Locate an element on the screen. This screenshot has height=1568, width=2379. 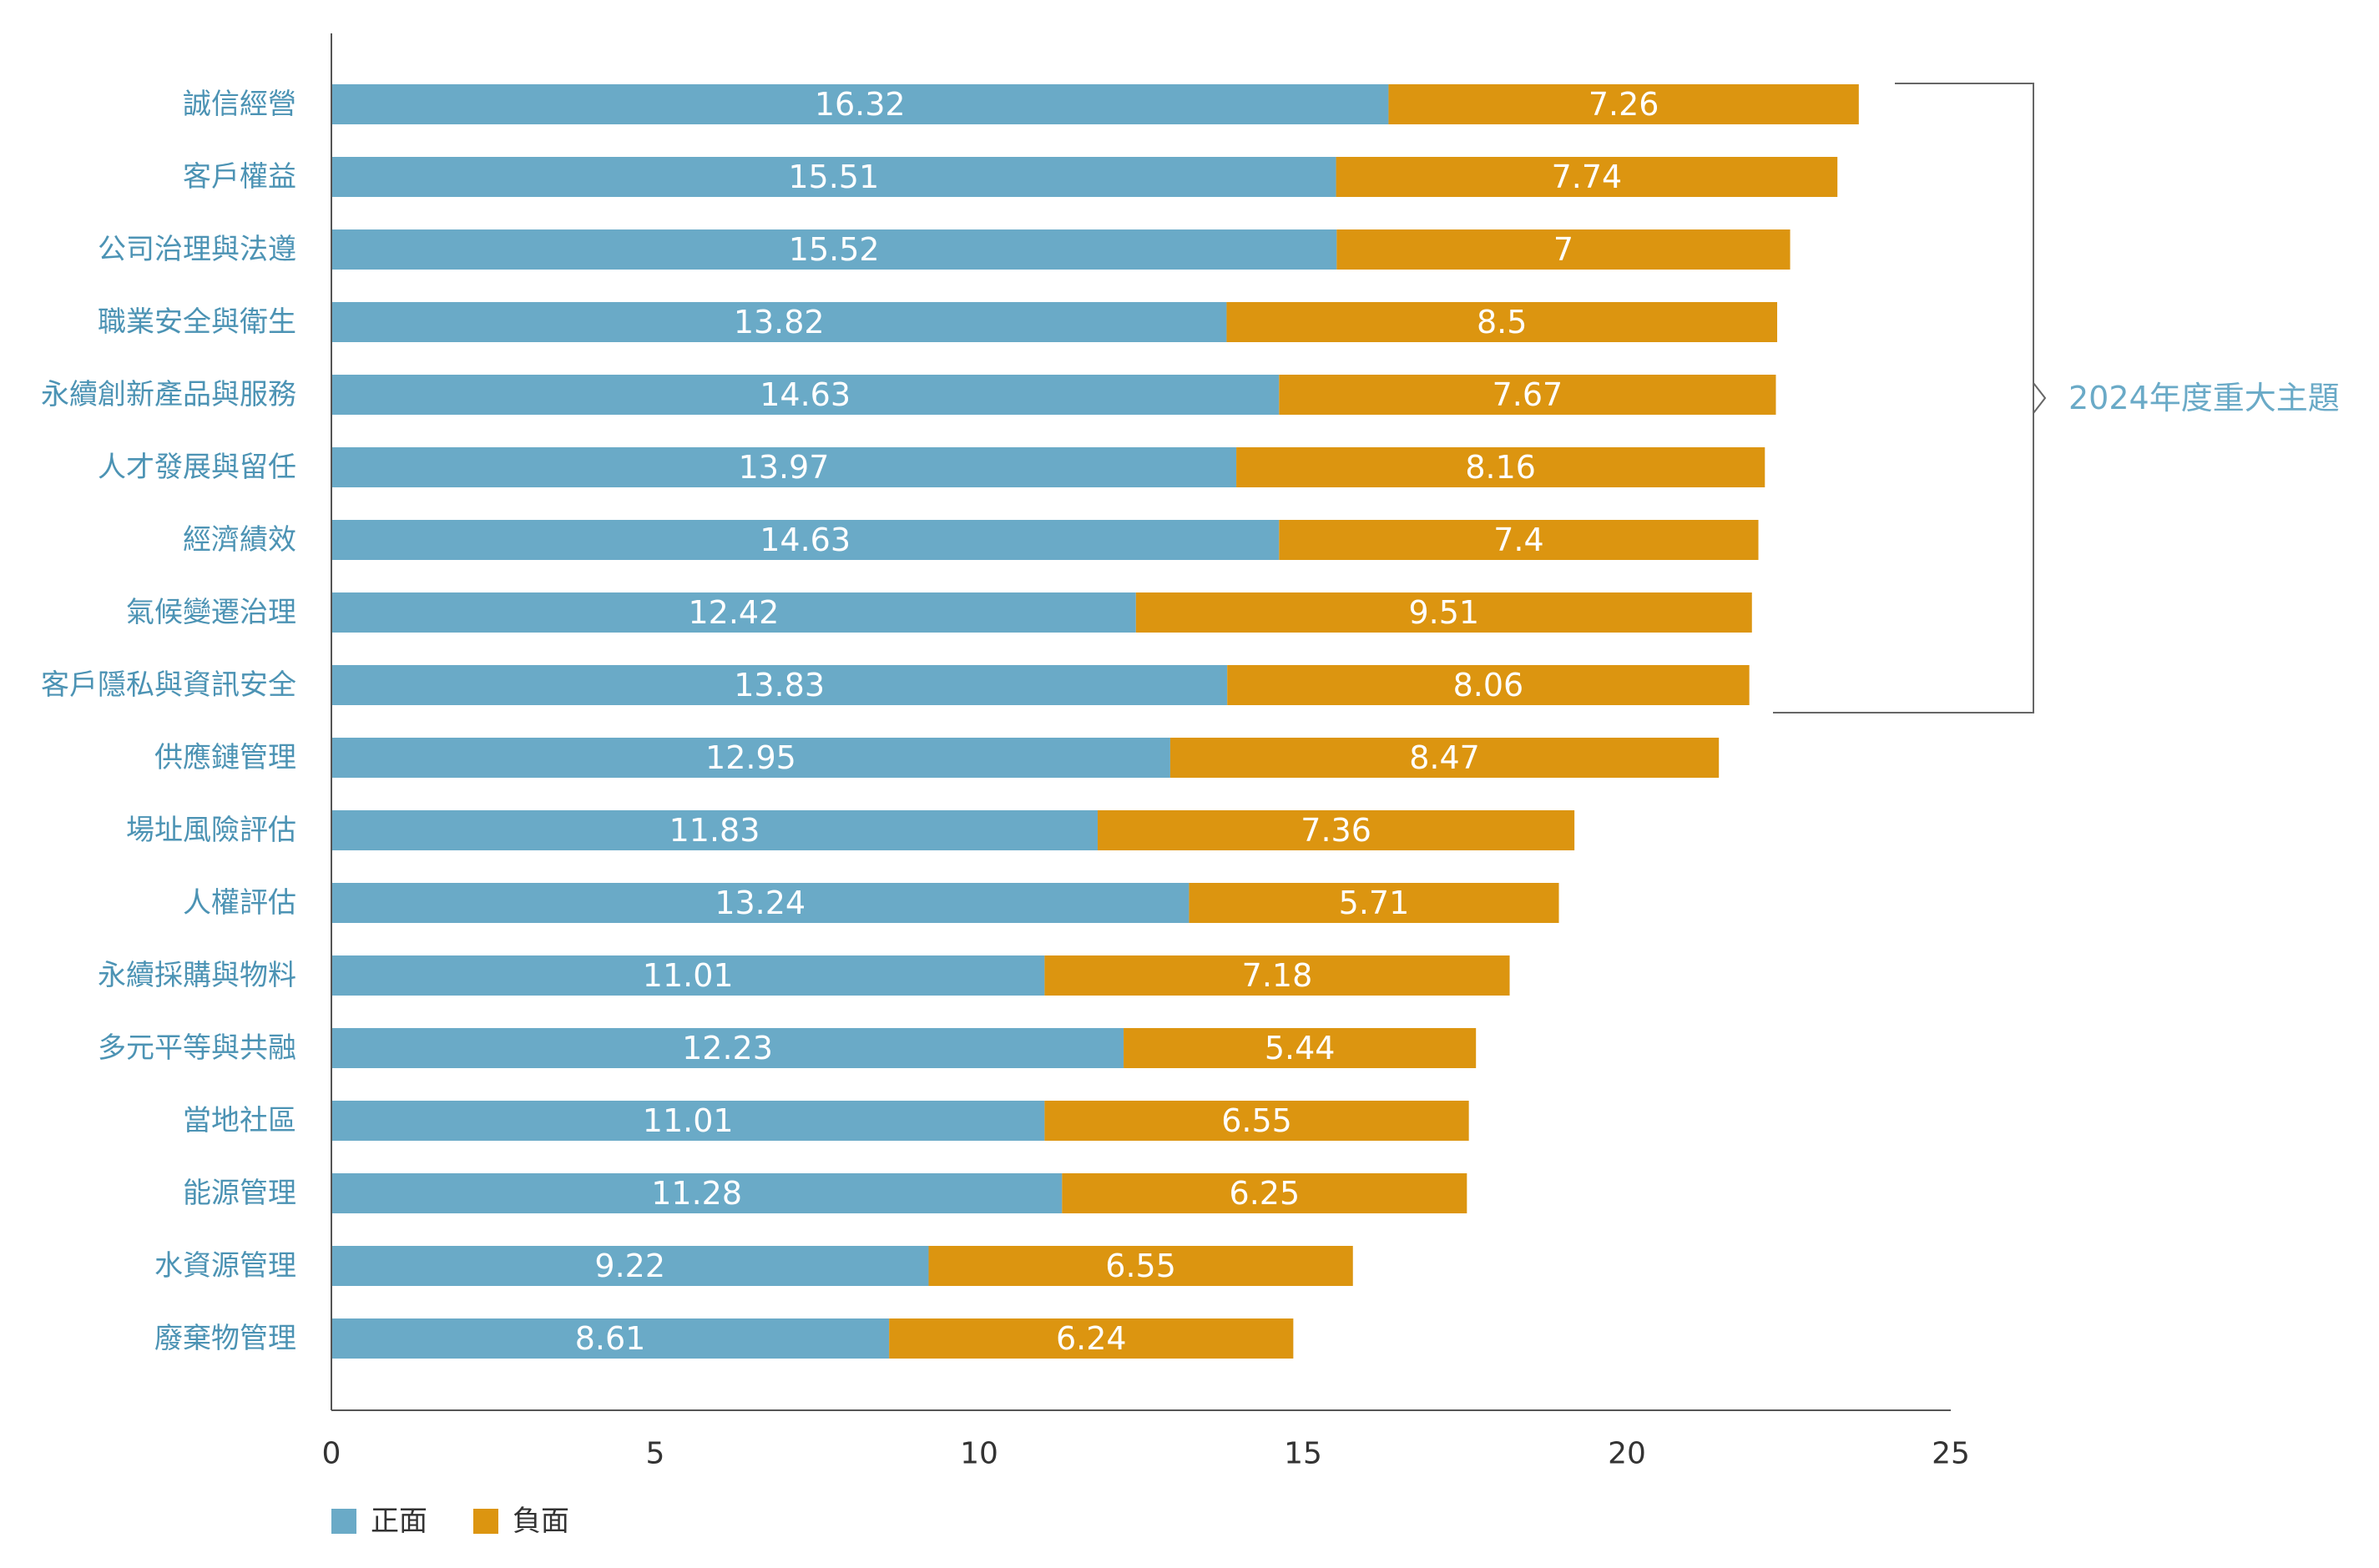
category-label: 能源管理 is located at coordinates (239, 1193).